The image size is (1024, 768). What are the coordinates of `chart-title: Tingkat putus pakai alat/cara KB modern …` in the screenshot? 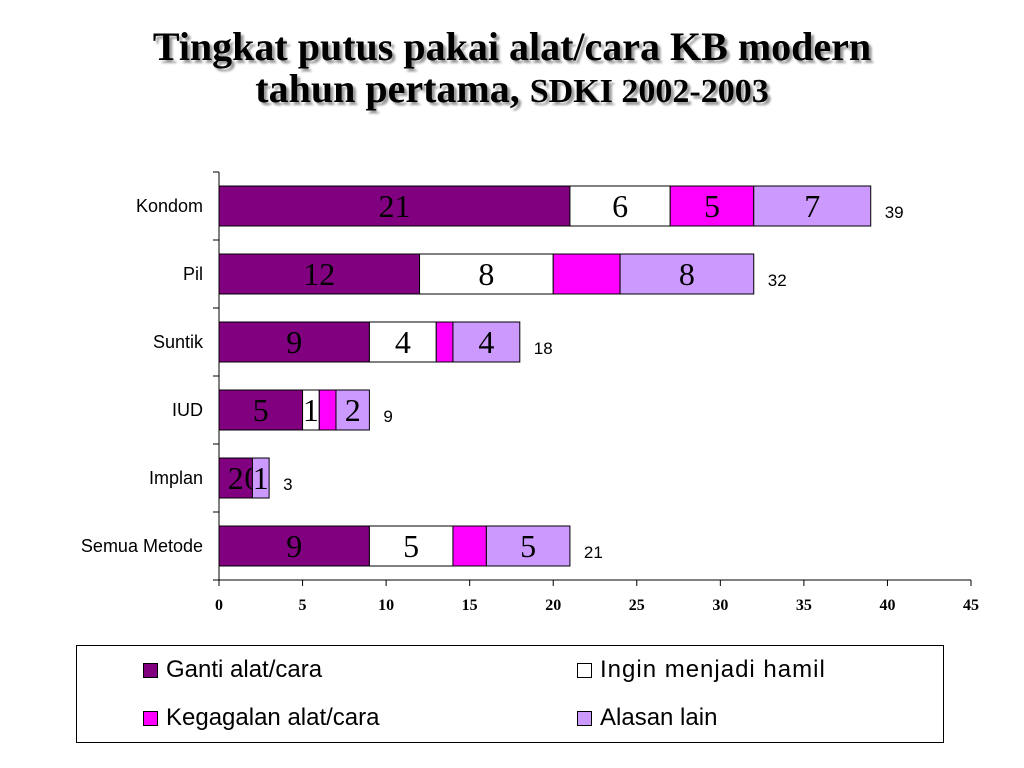 It's located at (512, 69).